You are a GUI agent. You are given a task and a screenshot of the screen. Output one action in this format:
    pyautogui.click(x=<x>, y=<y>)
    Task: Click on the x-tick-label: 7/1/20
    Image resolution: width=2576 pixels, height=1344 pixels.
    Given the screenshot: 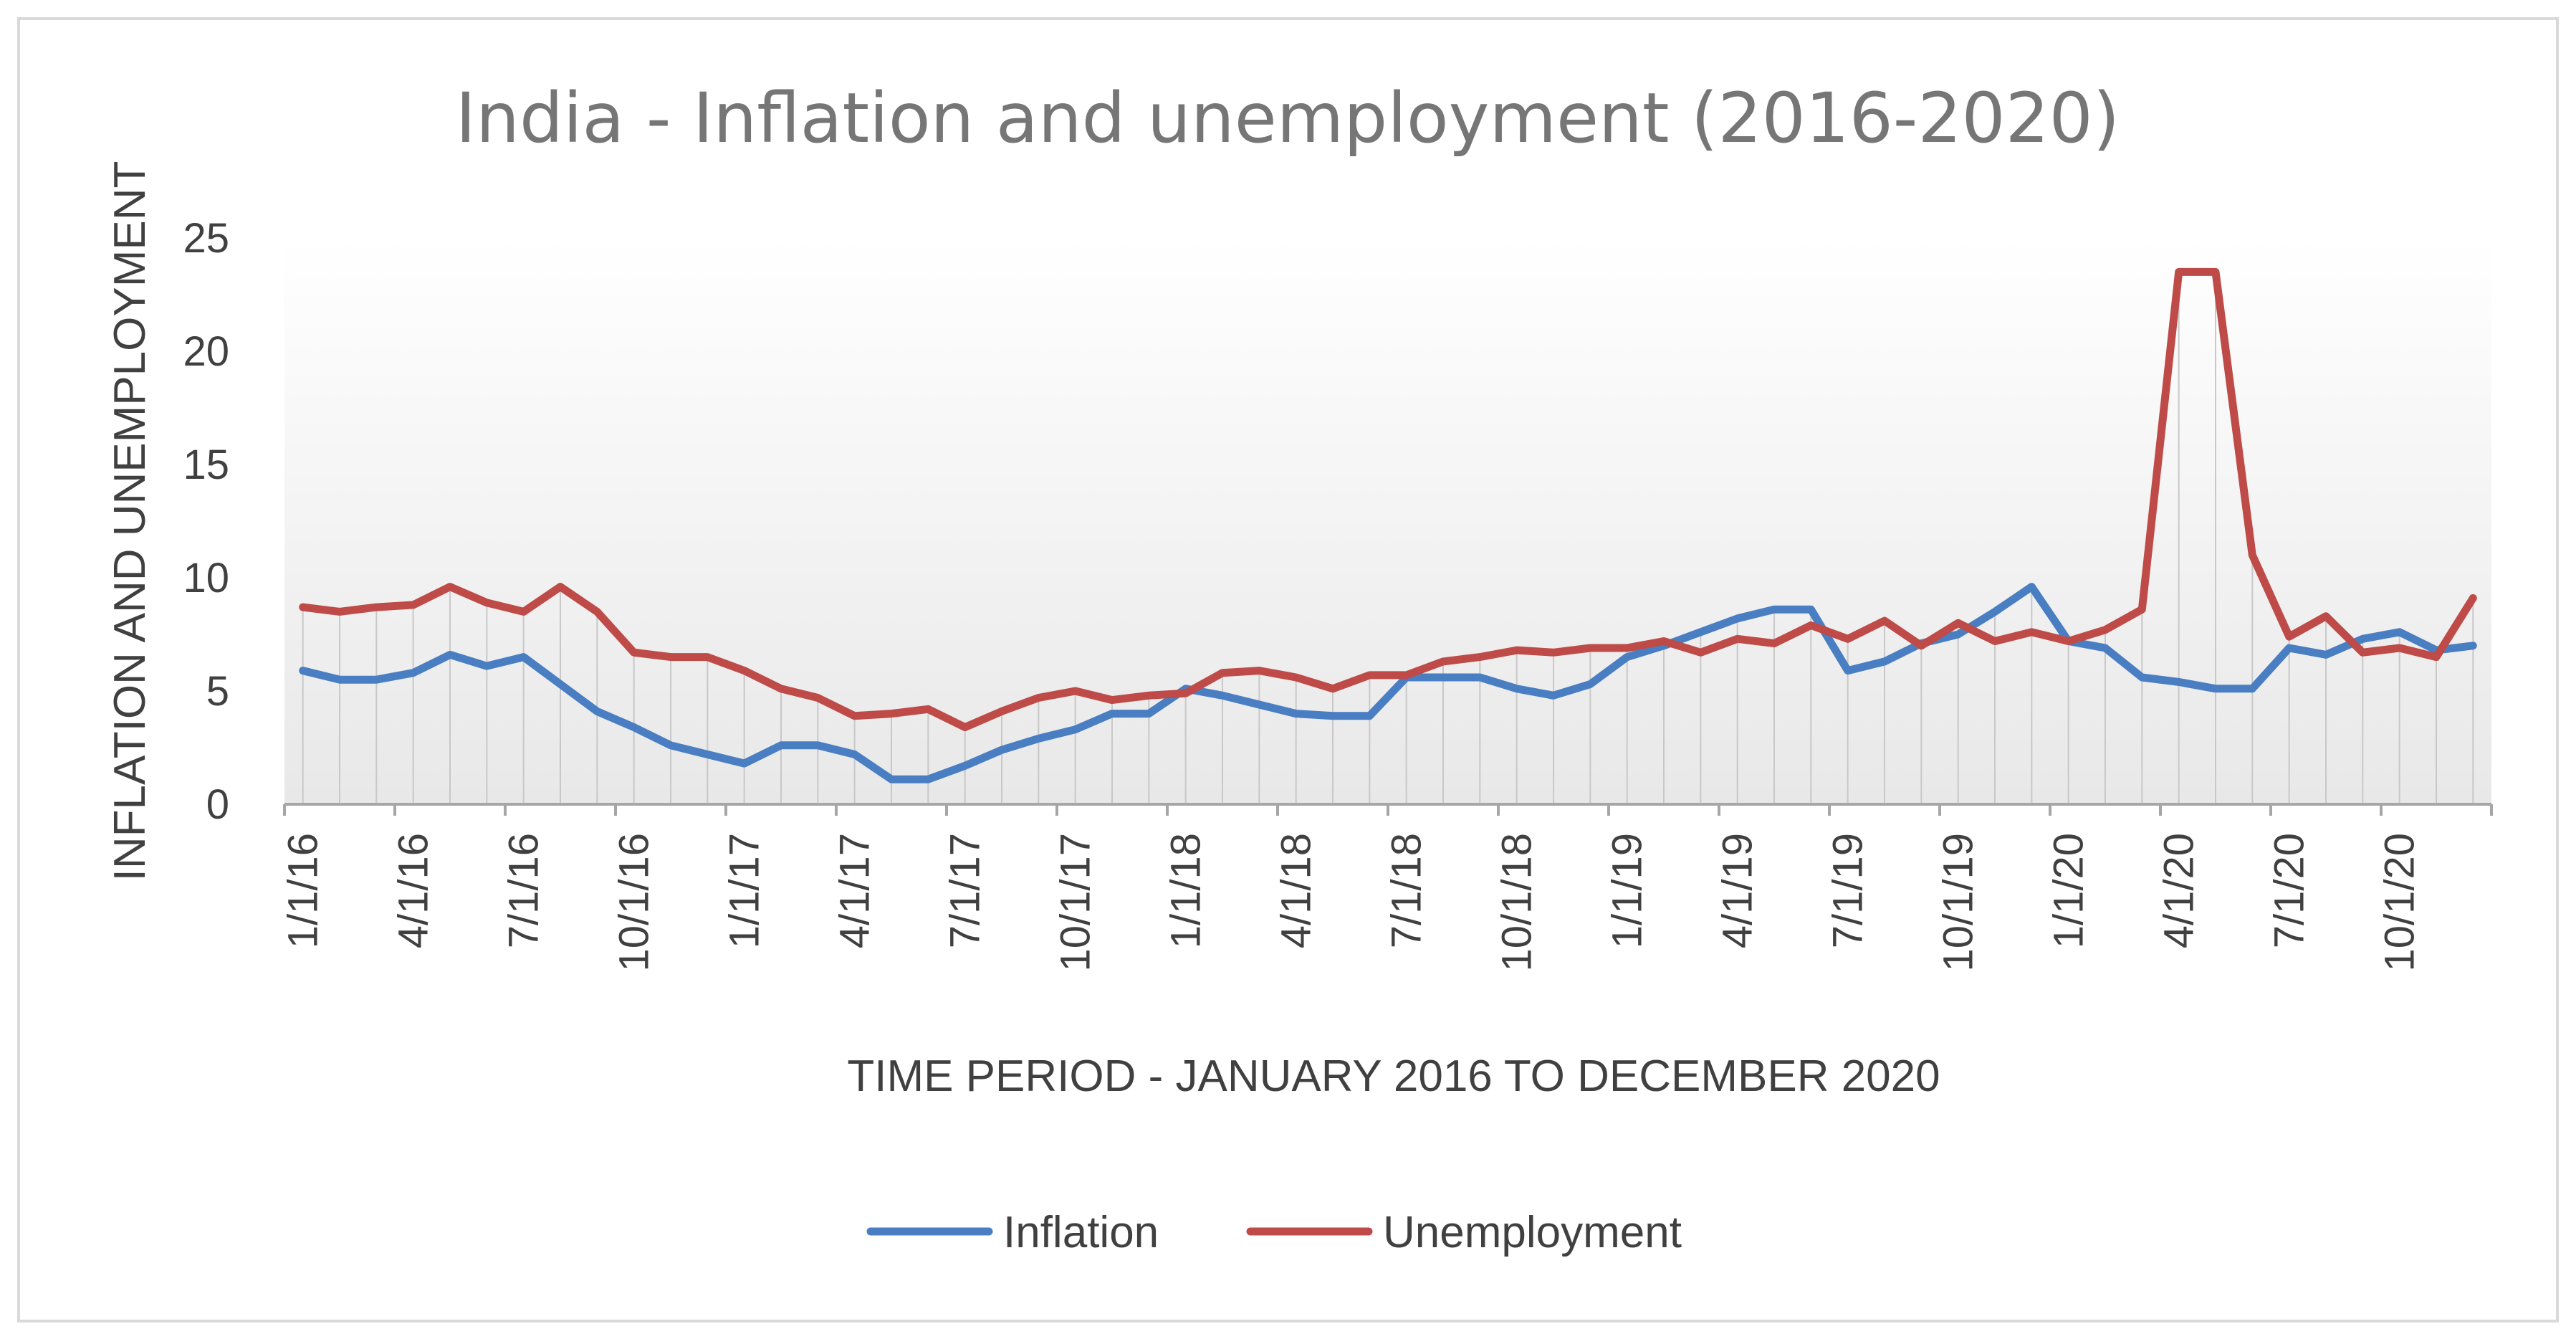 What is the action you would take?
    pyautogui.click(x=2289, y=891)
    